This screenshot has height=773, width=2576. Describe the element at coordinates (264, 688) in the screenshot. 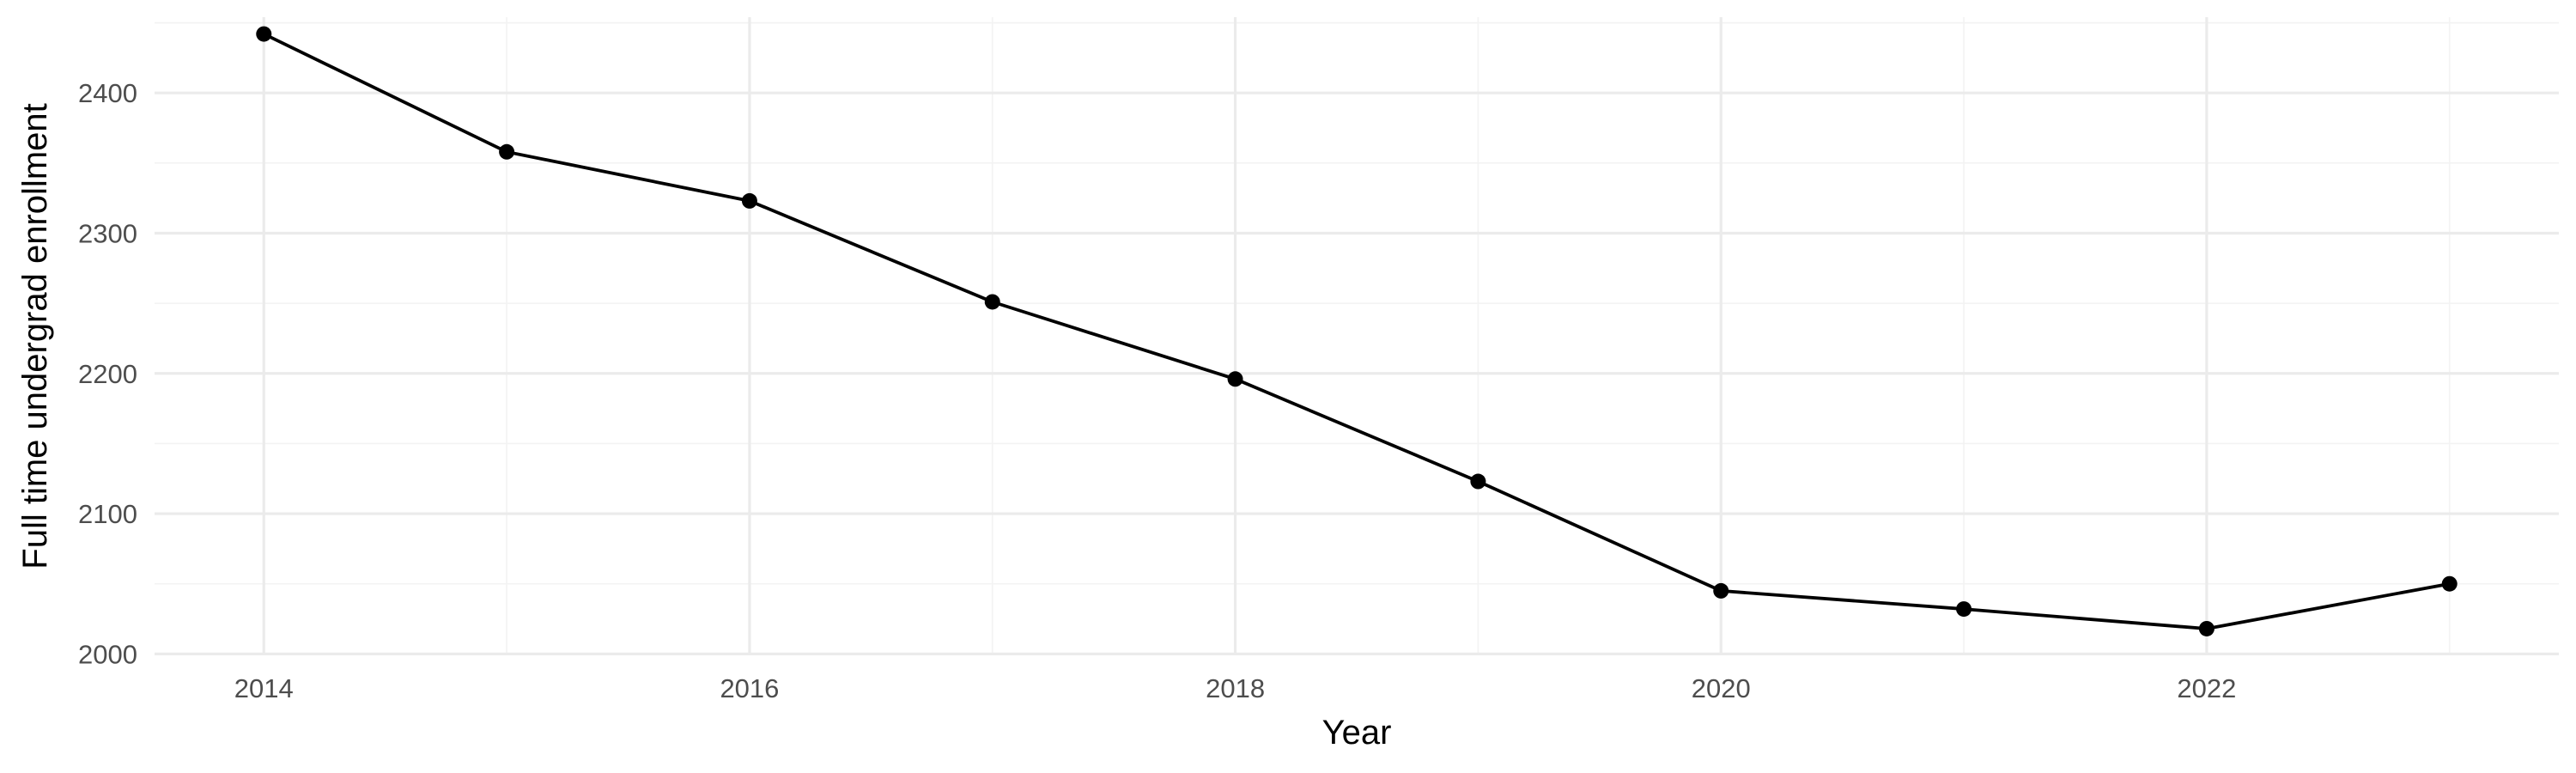

I see `x-tick-label-0: 2014` at that location.